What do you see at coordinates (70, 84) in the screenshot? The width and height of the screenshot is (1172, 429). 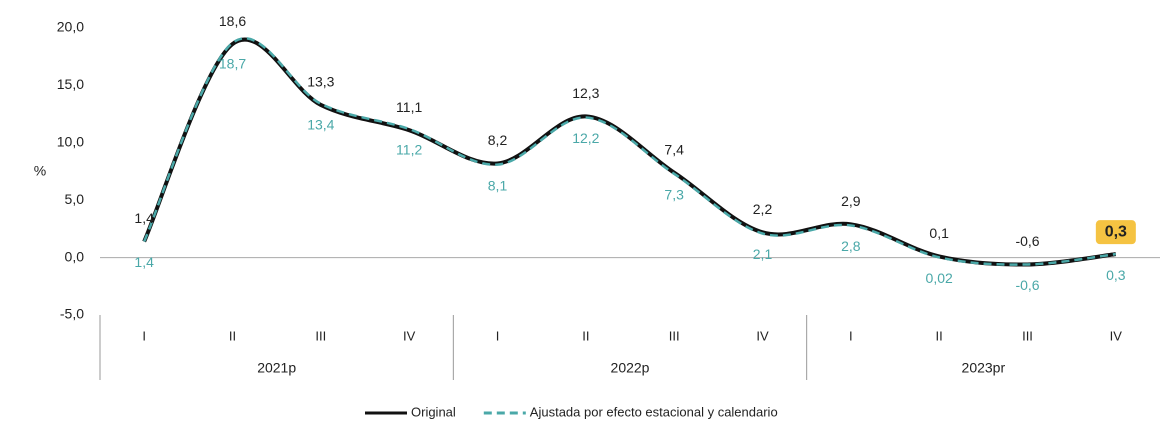 I see `y-tick-label: 15,0` at bounding box center [70, 84].